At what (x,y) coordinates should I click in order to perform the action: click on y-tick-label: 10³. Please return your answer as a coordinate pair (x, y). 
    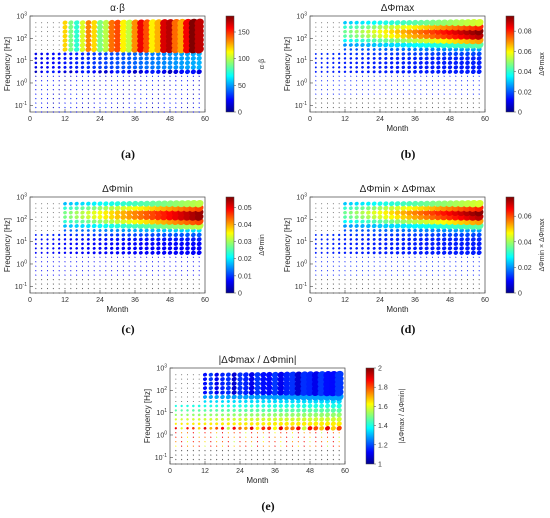
    Looking at the image, I should click on (21, 16).